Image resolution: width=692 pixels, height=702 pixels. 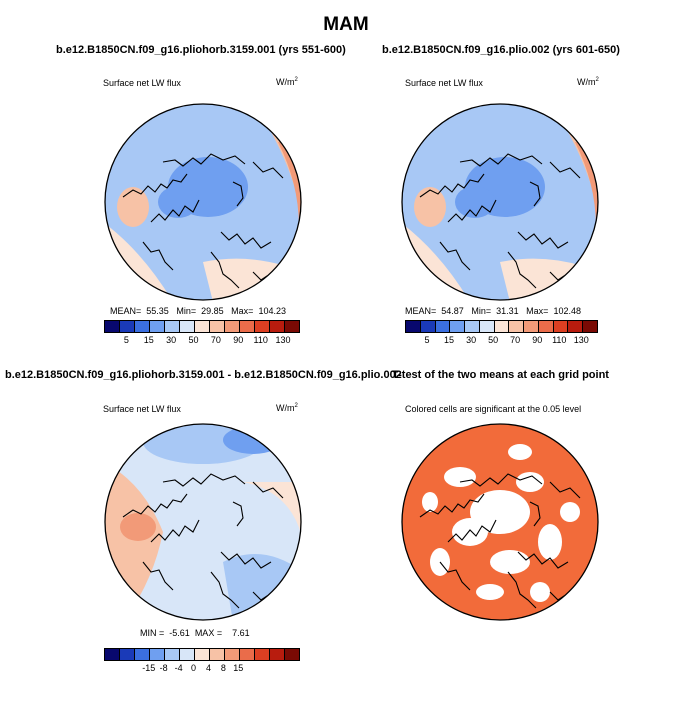 What do you see at coordinates (515, 340) in the screenshot?
I see `colorbar-tick-label: 70` at bounding box center [515, 340].